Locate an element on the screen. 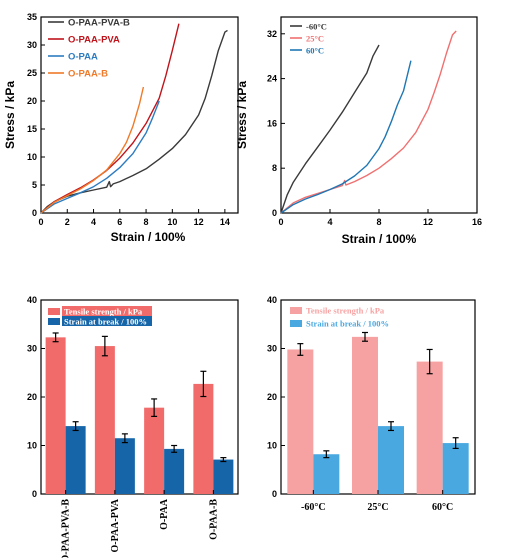 The height and width of the screenshot is (558, 512). legend: -60°C 25°C 60°C is located at coordinates (308, 39).